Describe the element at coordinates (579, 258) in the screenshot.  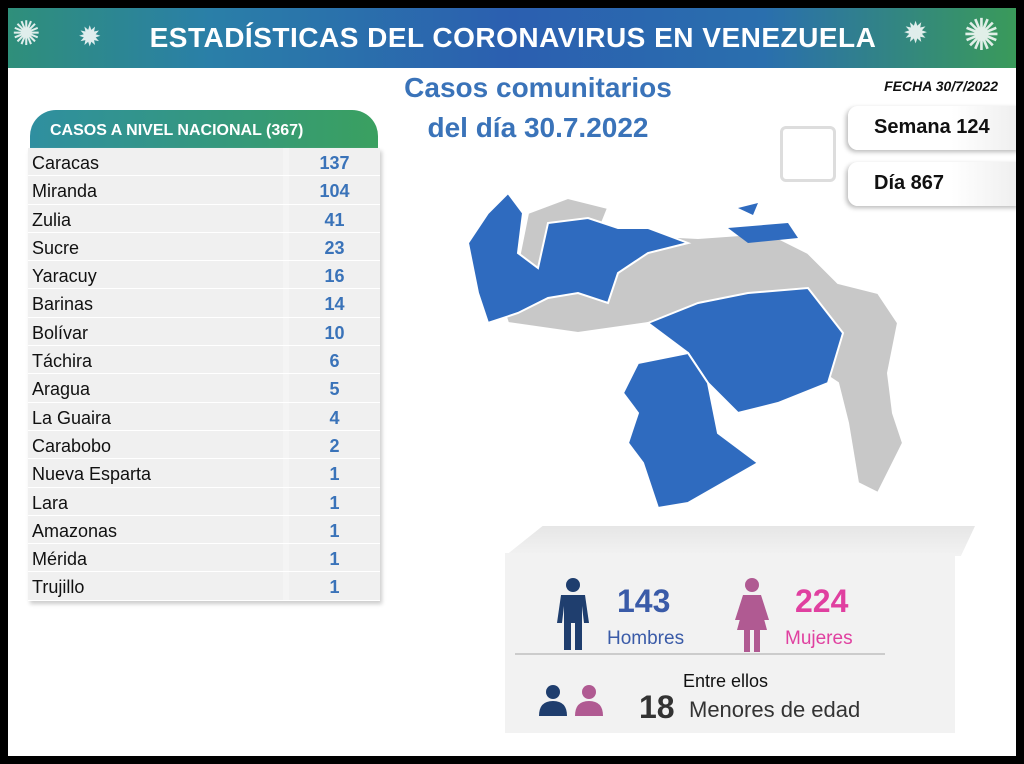
I see `map-region-blue-west` at that location.